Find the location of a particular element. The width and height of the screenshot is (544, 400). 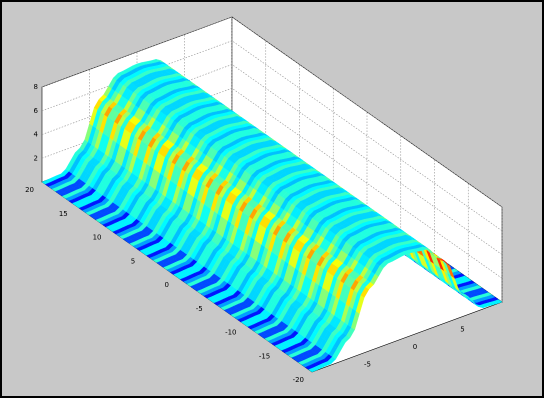

z-tick-label: 6 is located at coordinates (36, 111).